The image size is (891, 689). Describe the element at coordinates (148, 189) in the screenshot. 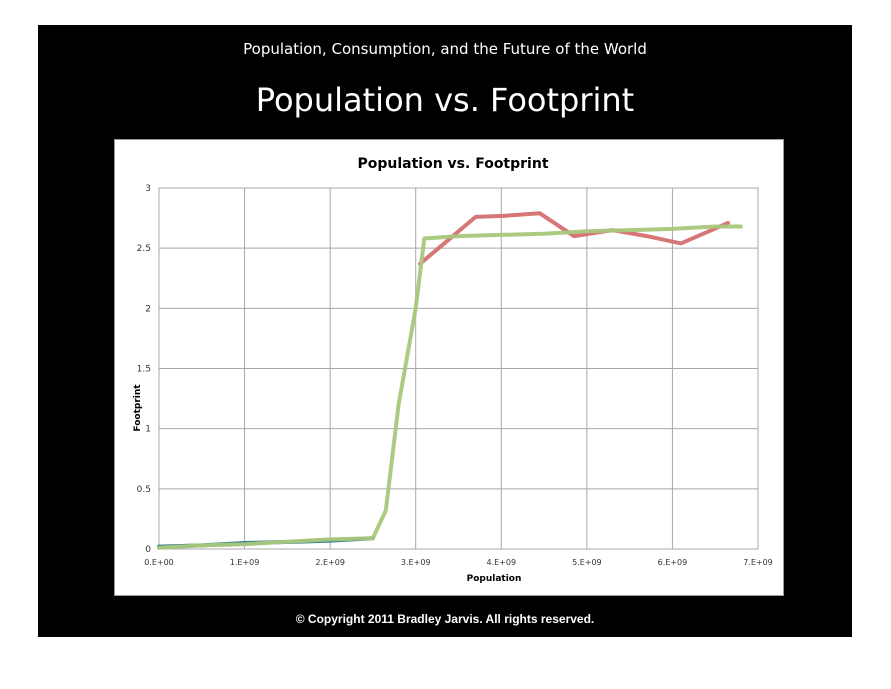

I see `y-tick-label: 3` at that location.